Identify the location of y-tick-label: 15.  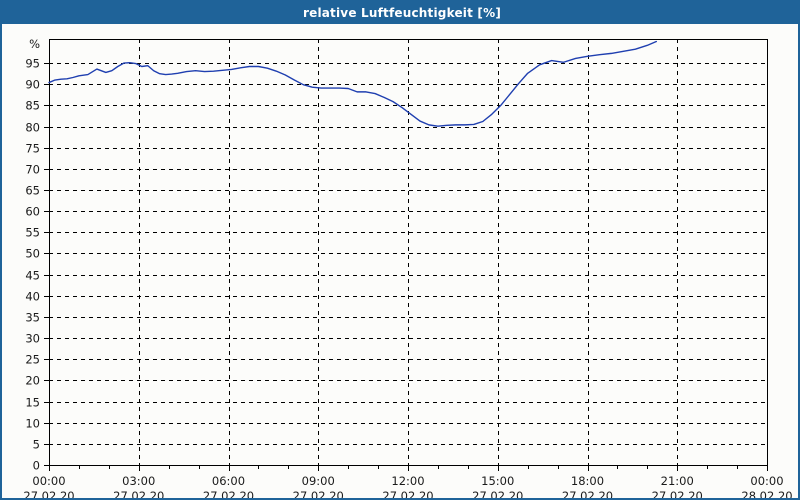
(32, 403).